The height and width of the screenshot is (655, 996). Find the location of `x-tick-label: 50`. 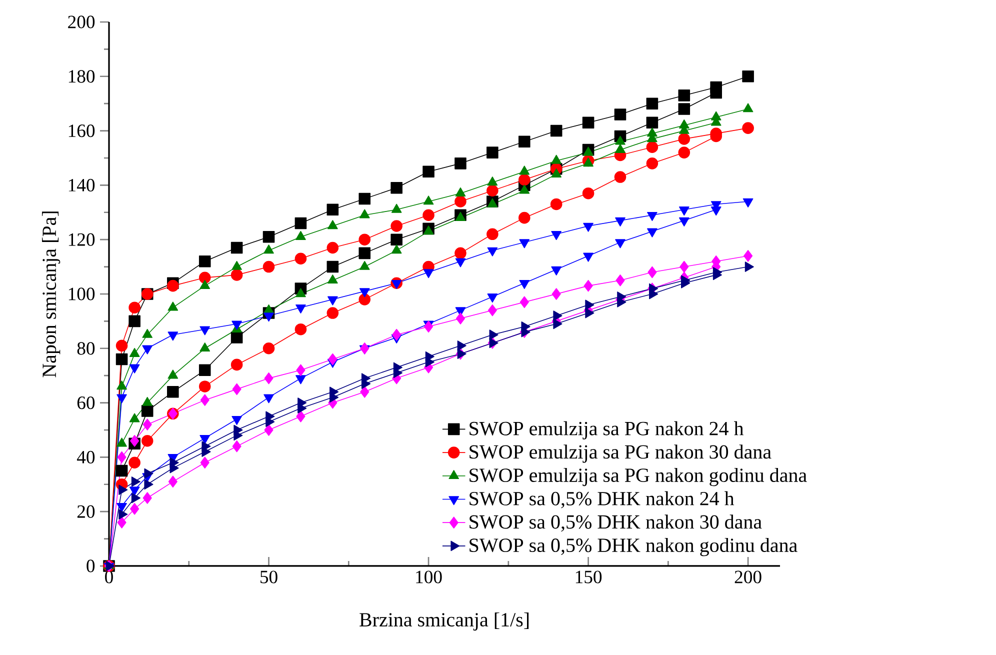

x-tick-label: 50 is located at coordinates (269, 577).